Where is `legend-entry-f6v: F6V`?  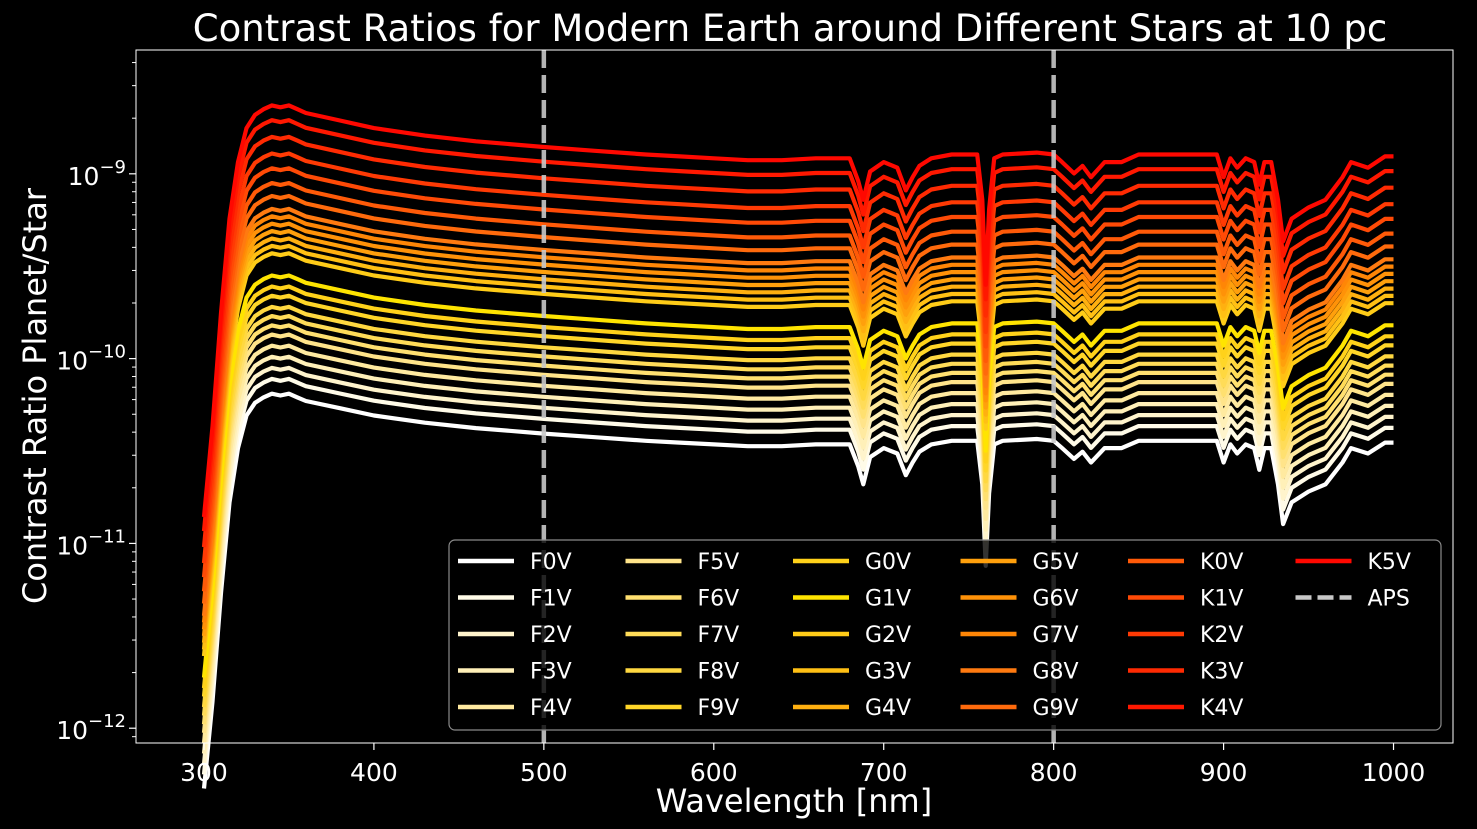
legend-entry-f6v: F6V is located at coordinates (682, 599).